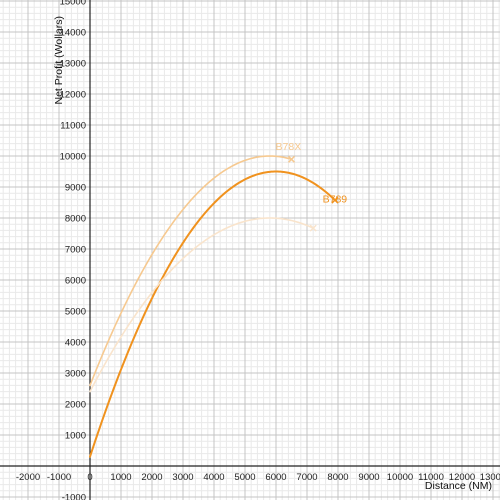  I want to click on y-tick-label: 9000, so click(75, 188).